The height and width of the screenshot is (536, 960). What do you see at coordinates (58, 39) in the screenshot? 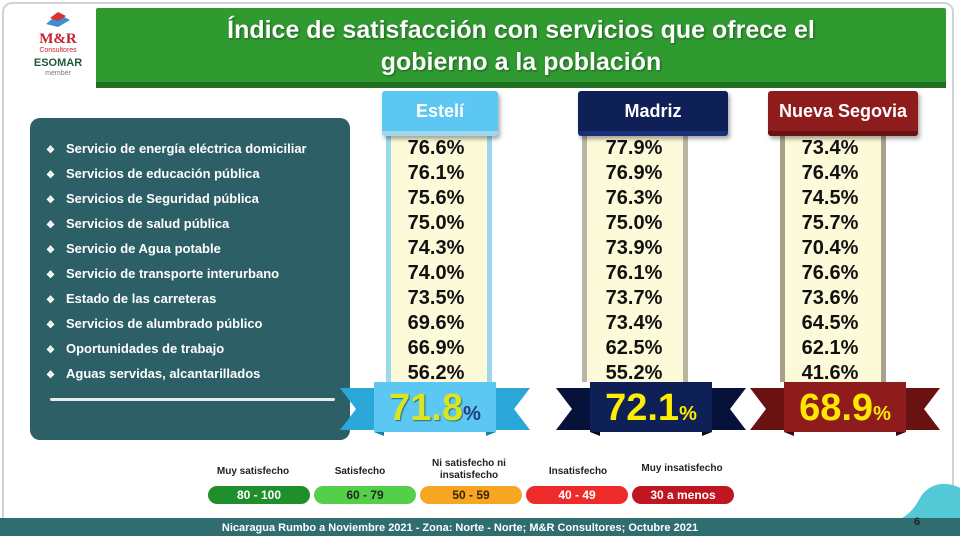
I see `logo-brand: M&R` at bounding box center [58, 39].